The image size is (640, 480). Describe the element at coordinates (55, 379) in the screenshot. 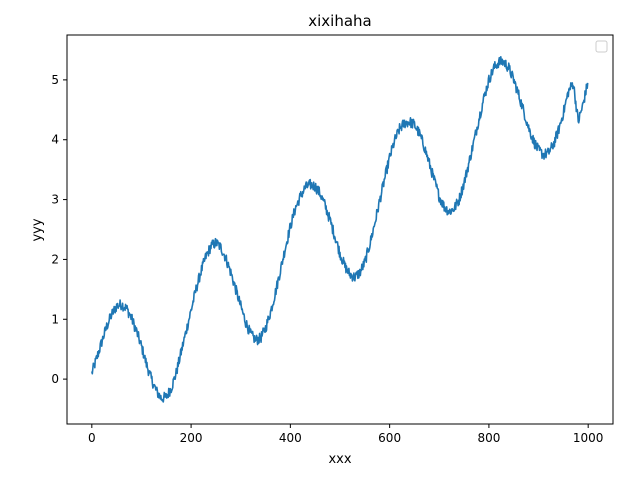

I see `y-tick-label: 0` at that location.